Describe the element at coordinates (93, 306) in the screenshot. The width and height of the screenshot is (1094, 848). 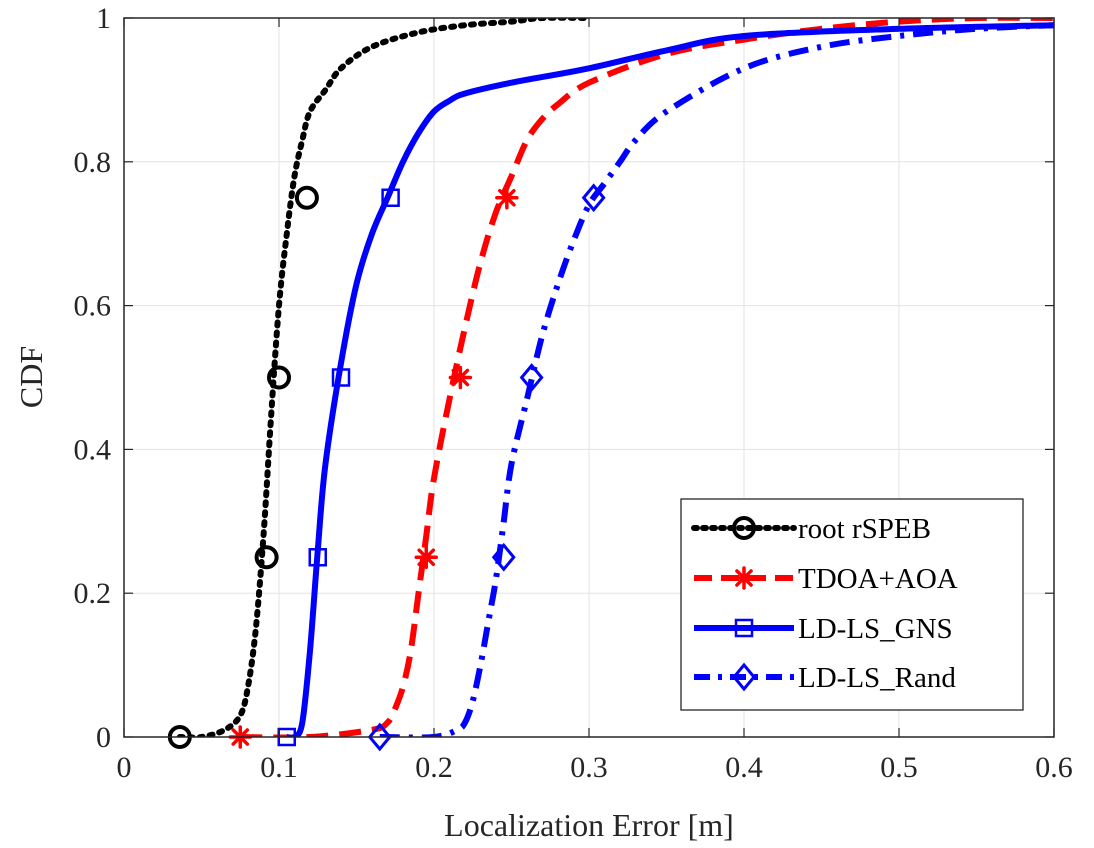
I see `y-tick-label: 0.6` at that location.